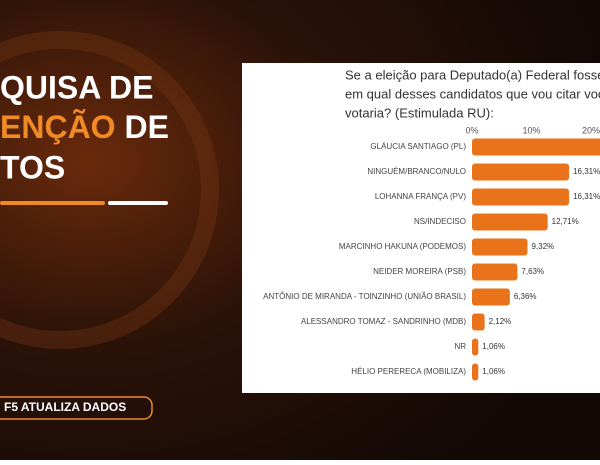 The height and width of the screenshot is (465, 600). What do you see at coordinates (532, 130) in the screenshot?
I see `x-tick-label: 10%` at bounding box center [532, 130].